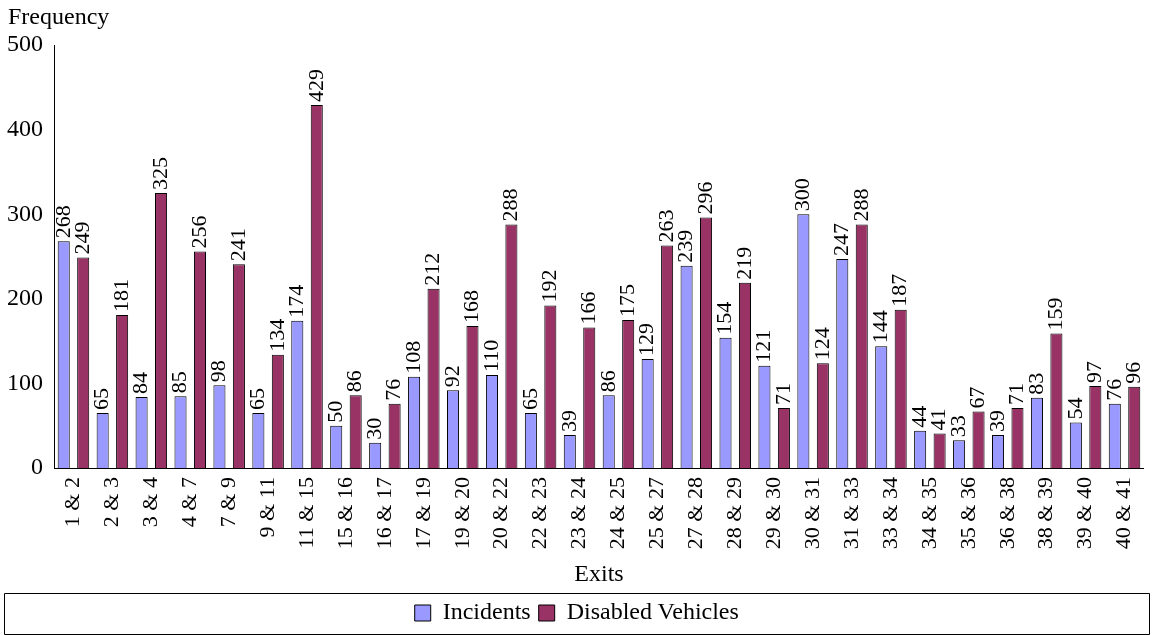 This screenshot has width=1154, height=635. Describe the element at coordinates (772, 513) in the screenshot. I see `x-tick-label: 29 & 30` at that location.